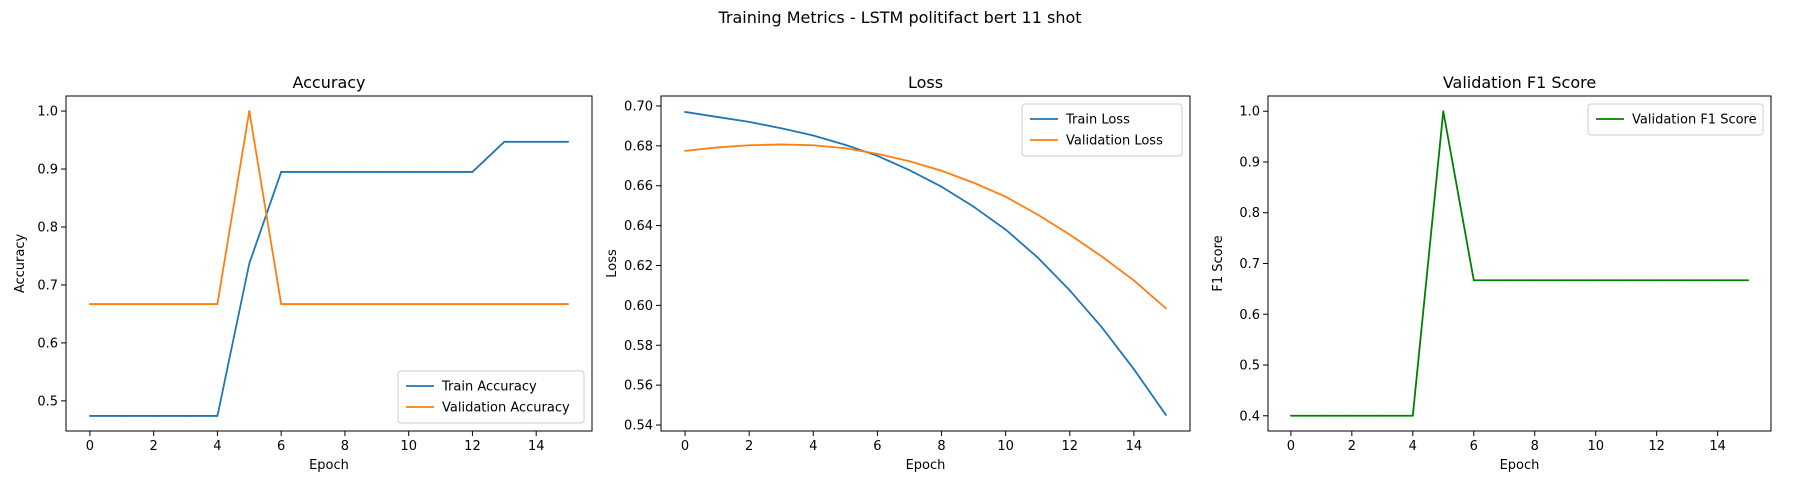 This screenshot has width=1800, height=500. Describe the element at coordinates (1114, 141) in the screenshot. I see `legend-label: Validation Loss` at that location.